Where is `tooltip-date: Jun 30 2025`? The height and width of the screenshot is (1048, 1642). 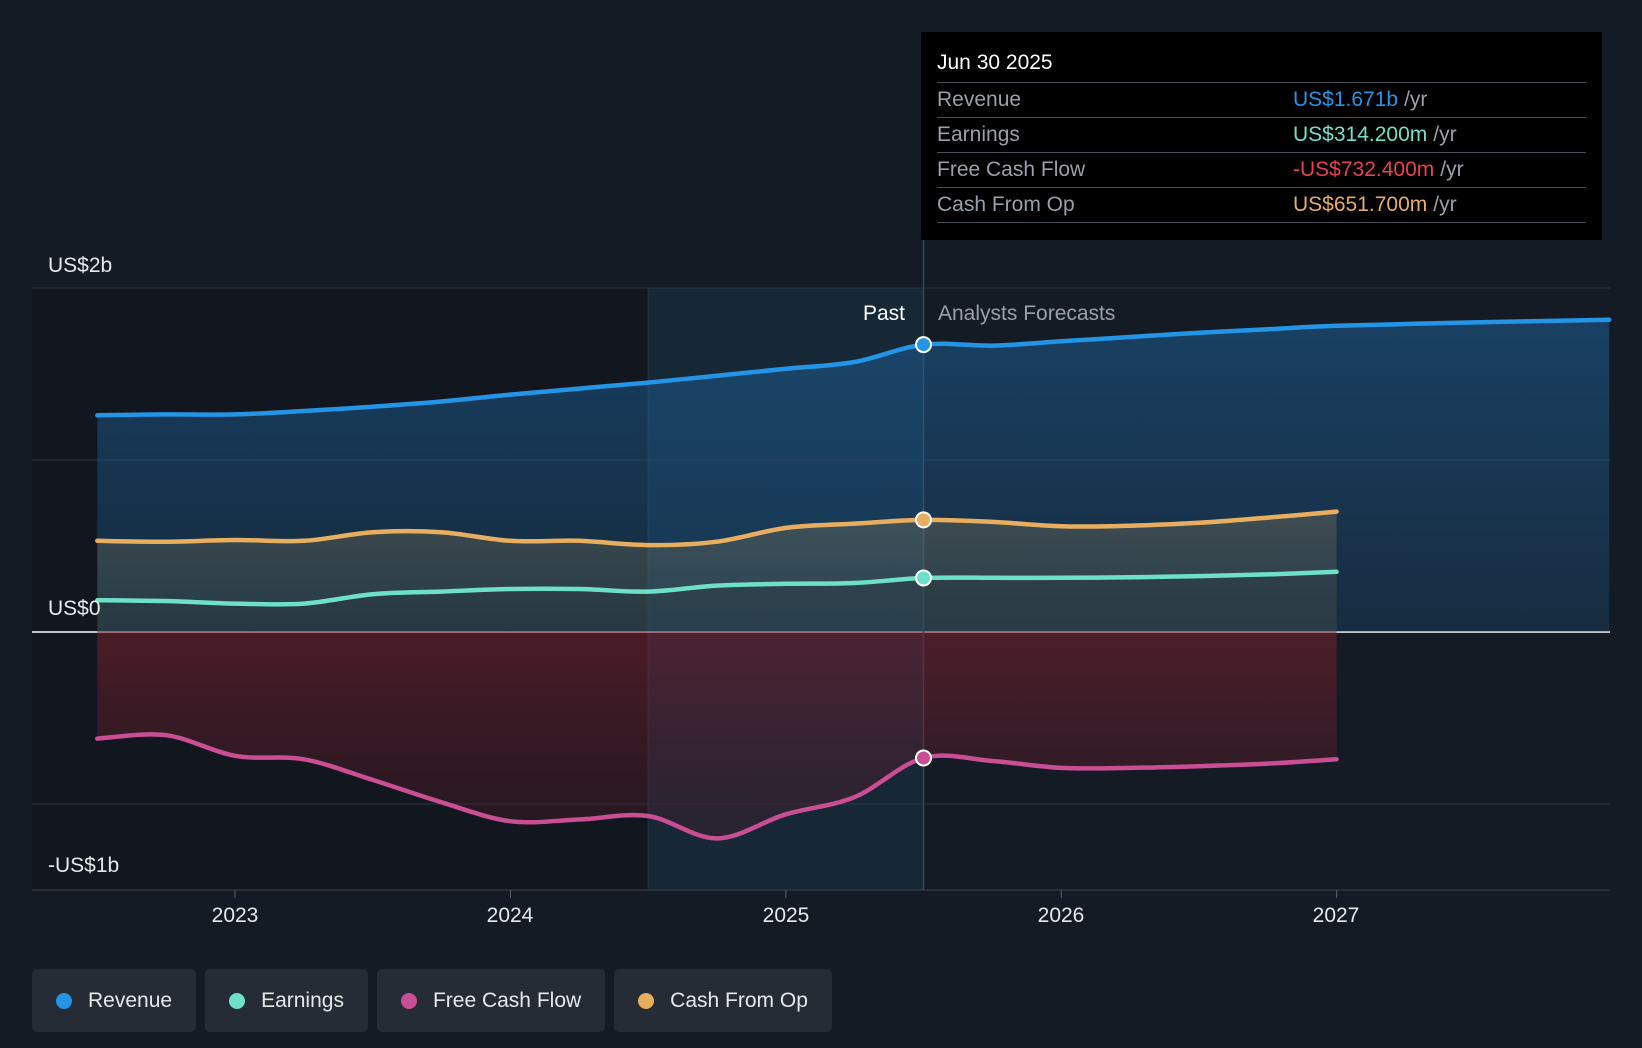
tooltip-date: Jun 30 2025 is located at coordinates (1261, 64).